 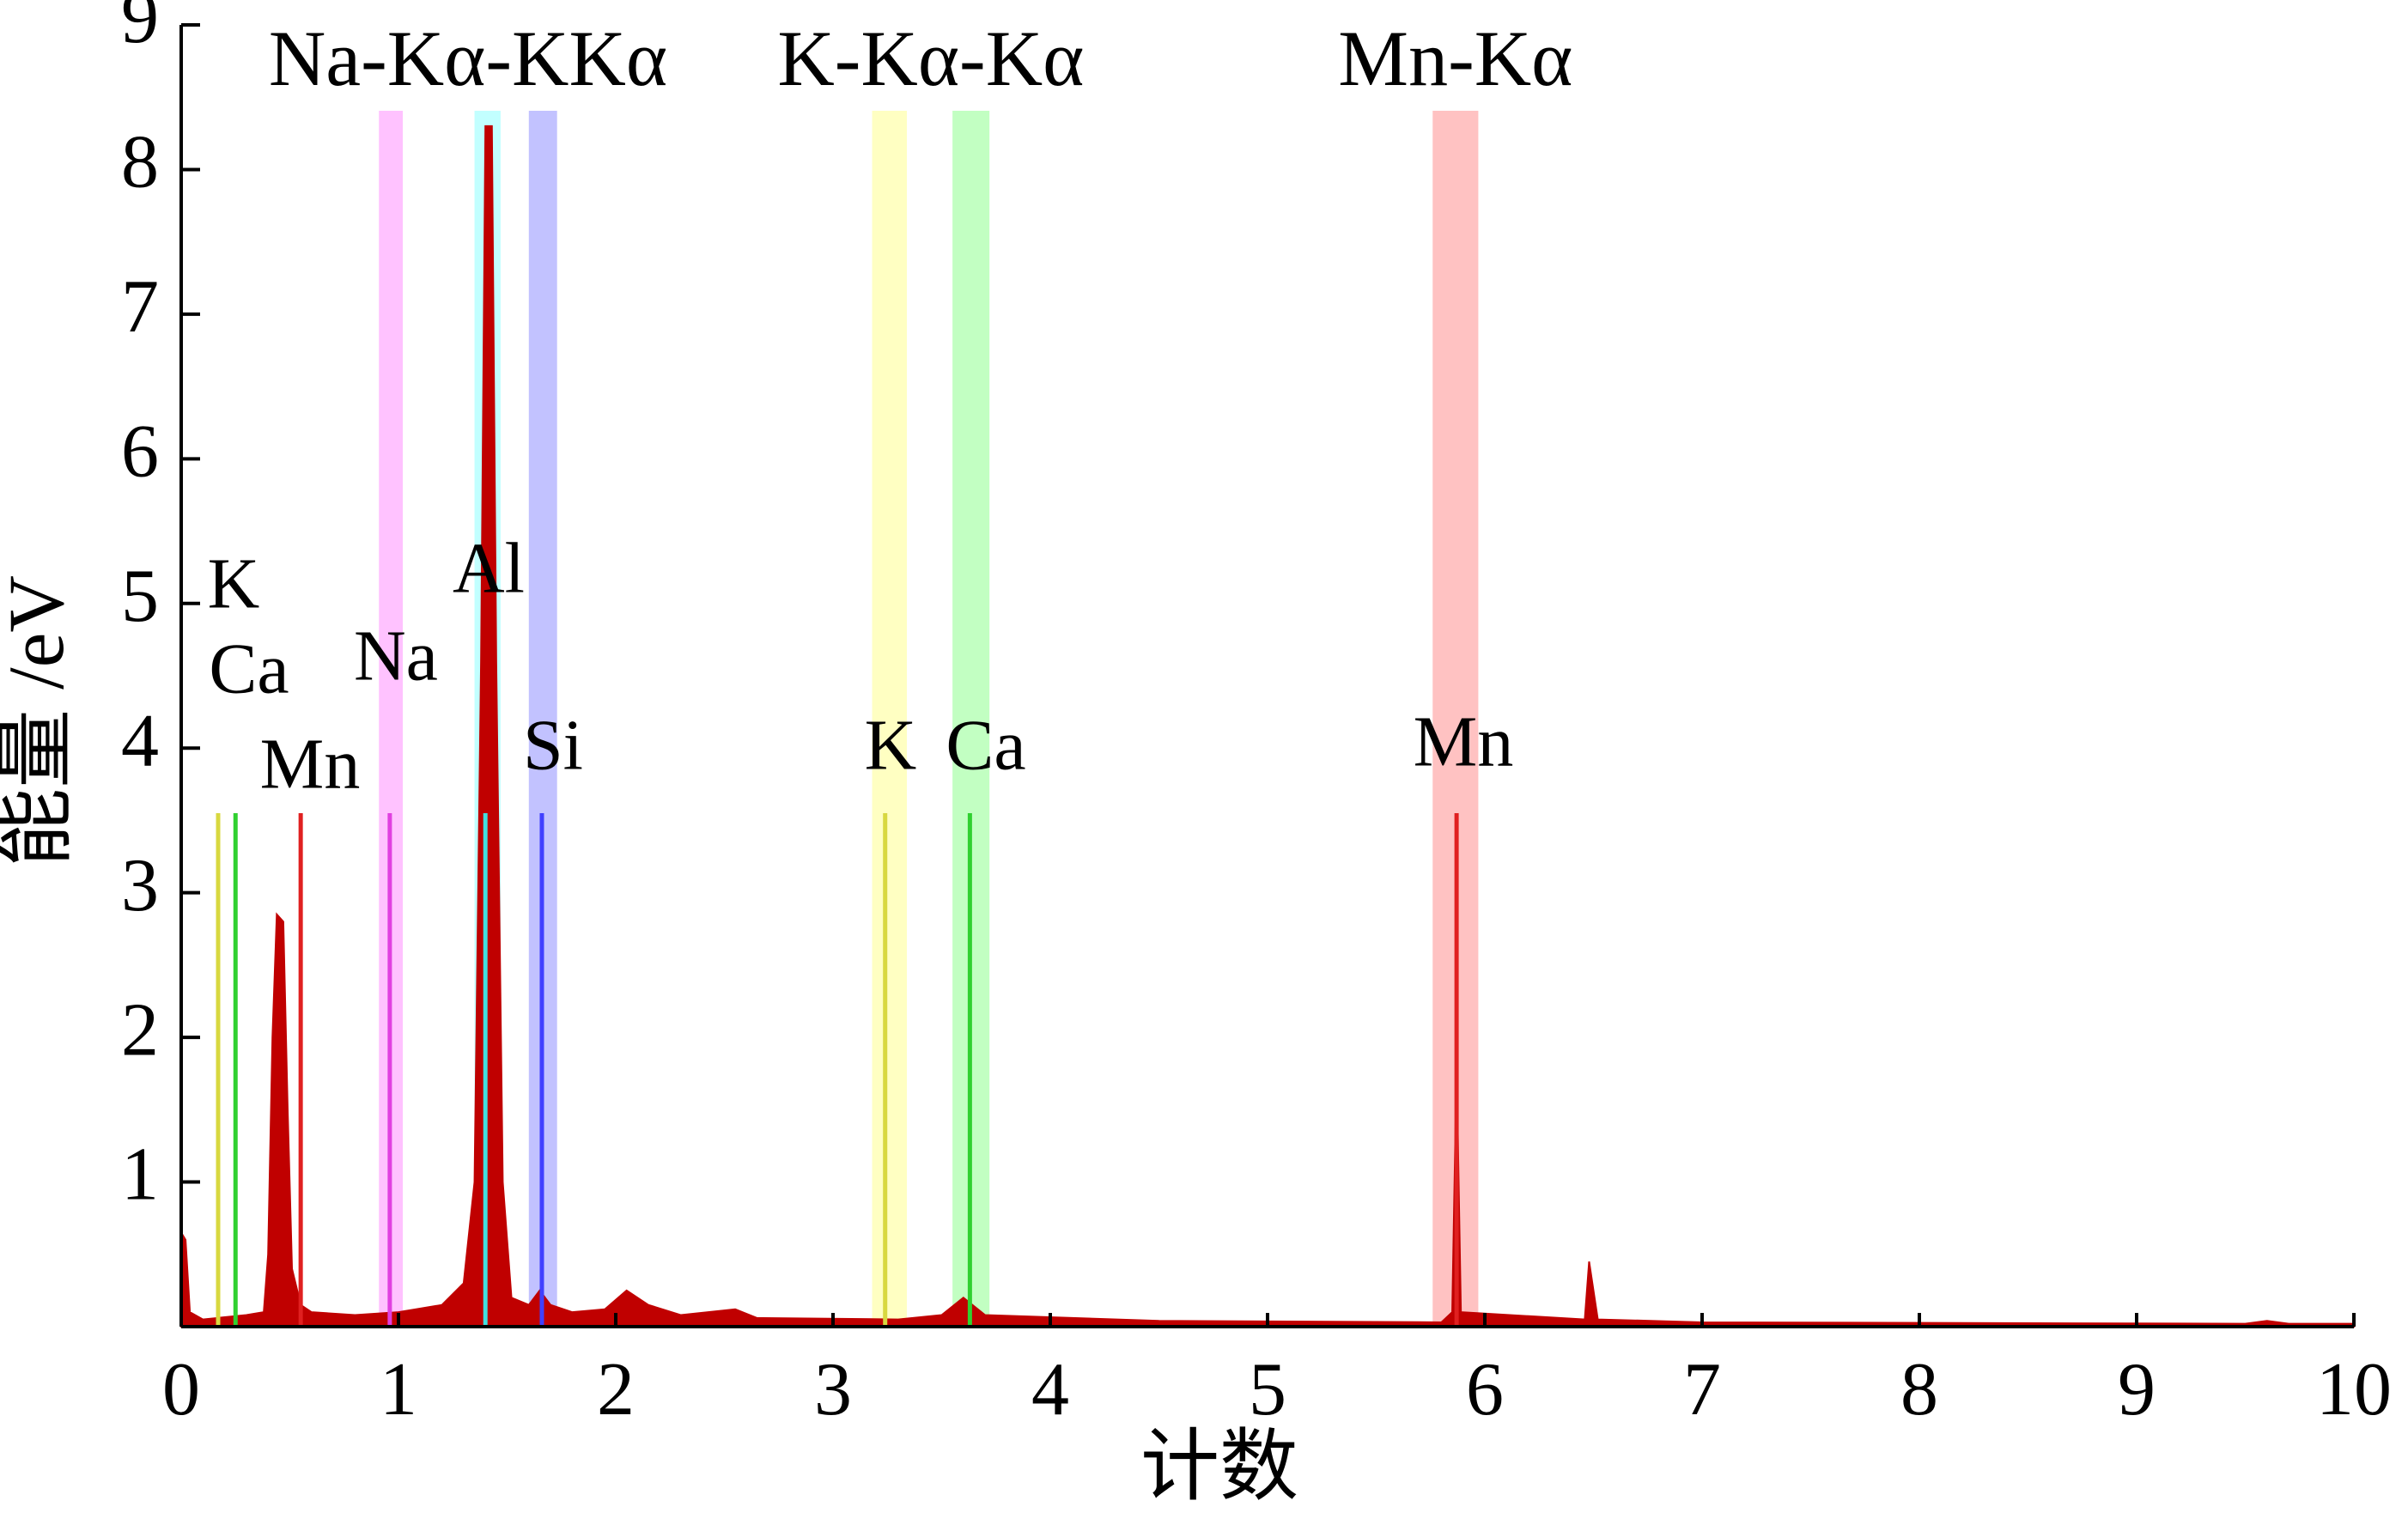 What do you see at coordinates (1267, 1389) in the screenshot?
I see `x-tick-label: 5` at bounding box center [1267, 1389].